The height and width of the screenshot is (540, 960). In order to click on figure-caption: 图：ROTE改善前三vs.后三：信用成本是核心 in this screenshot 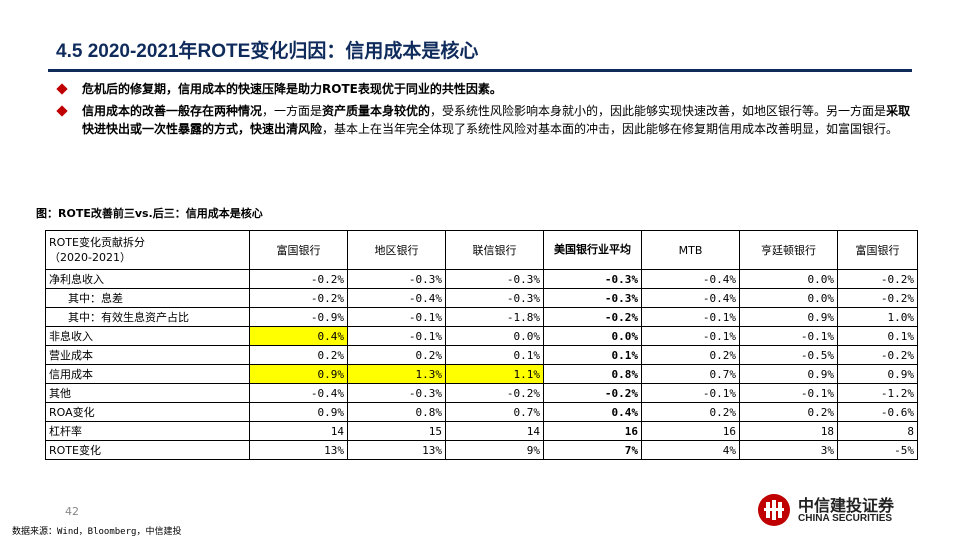, I will do `click(149, 213)`.